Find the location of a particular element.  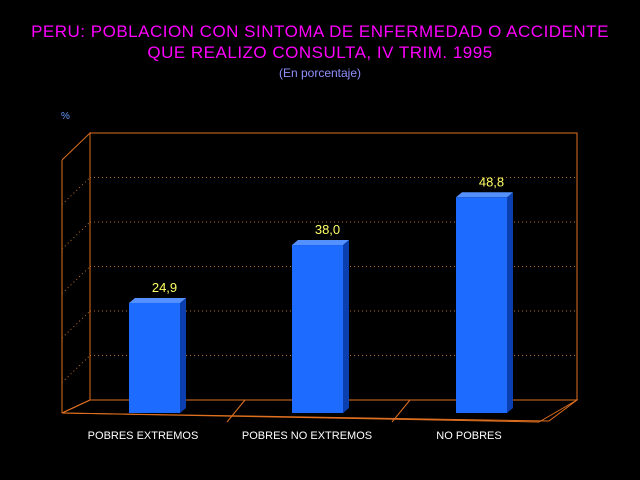

category-label-pobres-no-extremos: POBRES NO EXTREMOS is located at coordinates (307, 436).